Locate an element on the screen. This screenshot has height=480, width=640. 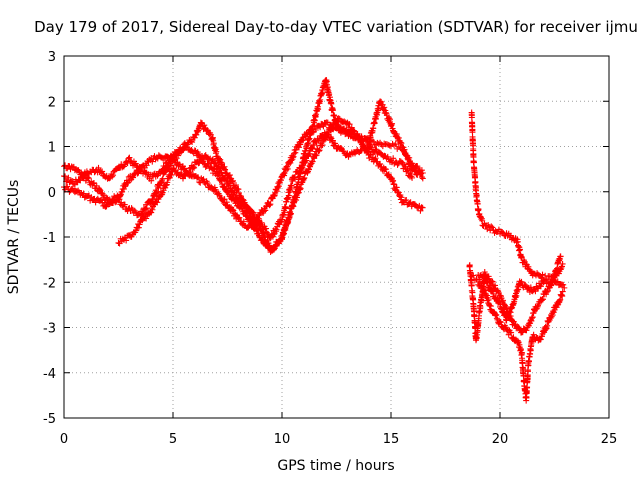
y-tick-label: -5 is located at coordinates (49, 419).